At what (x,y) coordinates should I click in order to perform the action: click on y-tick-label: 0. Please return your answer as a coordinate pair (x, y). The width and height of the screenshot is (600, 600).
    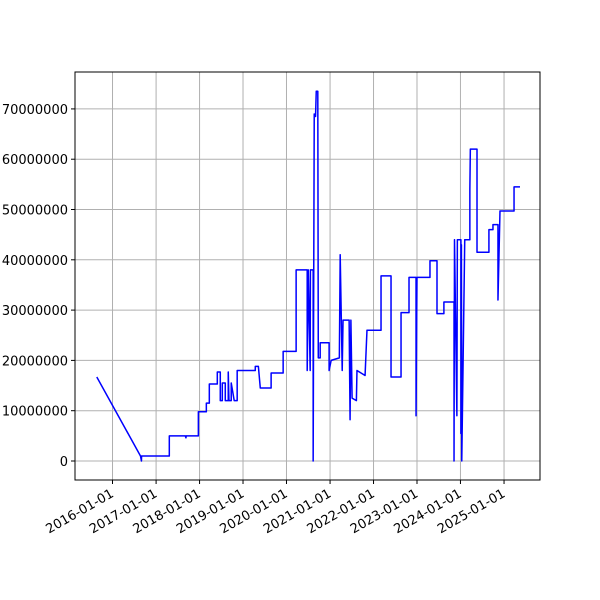
    Looking at the image, I should click on (64, 462).